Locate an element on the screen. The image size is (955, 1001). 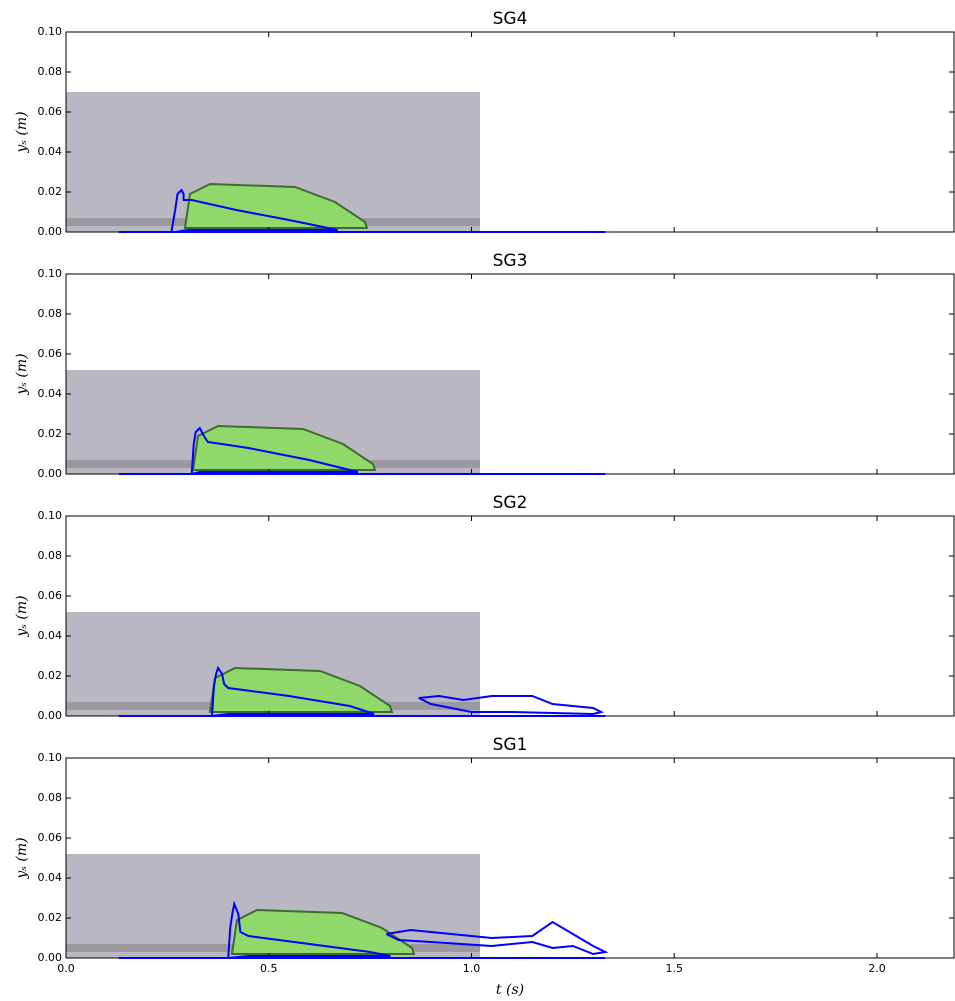
x-tick-label: 1.5 is located at coordinates (674, 968).